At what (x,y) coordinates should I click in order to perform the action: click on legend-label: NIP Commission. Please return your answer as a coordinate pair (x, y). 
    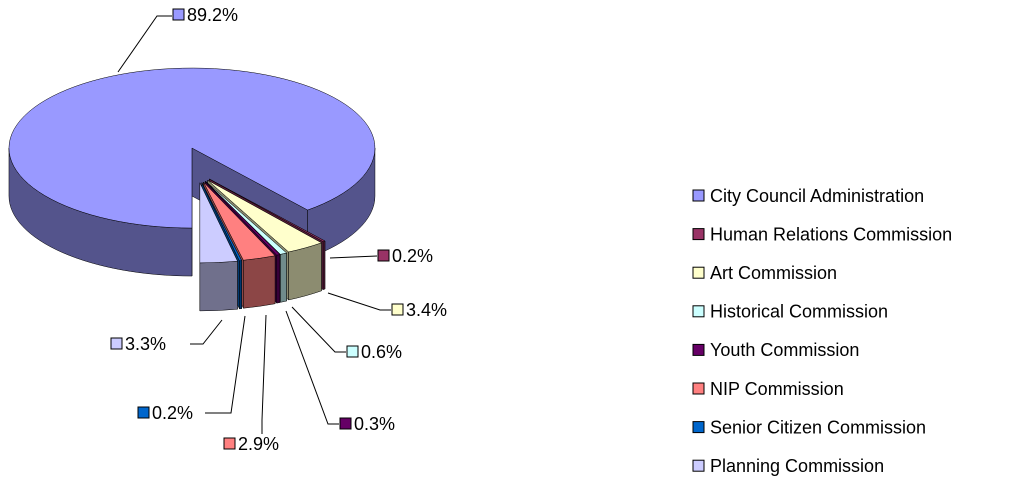
    Looking at the image, I should click on (777, 389).